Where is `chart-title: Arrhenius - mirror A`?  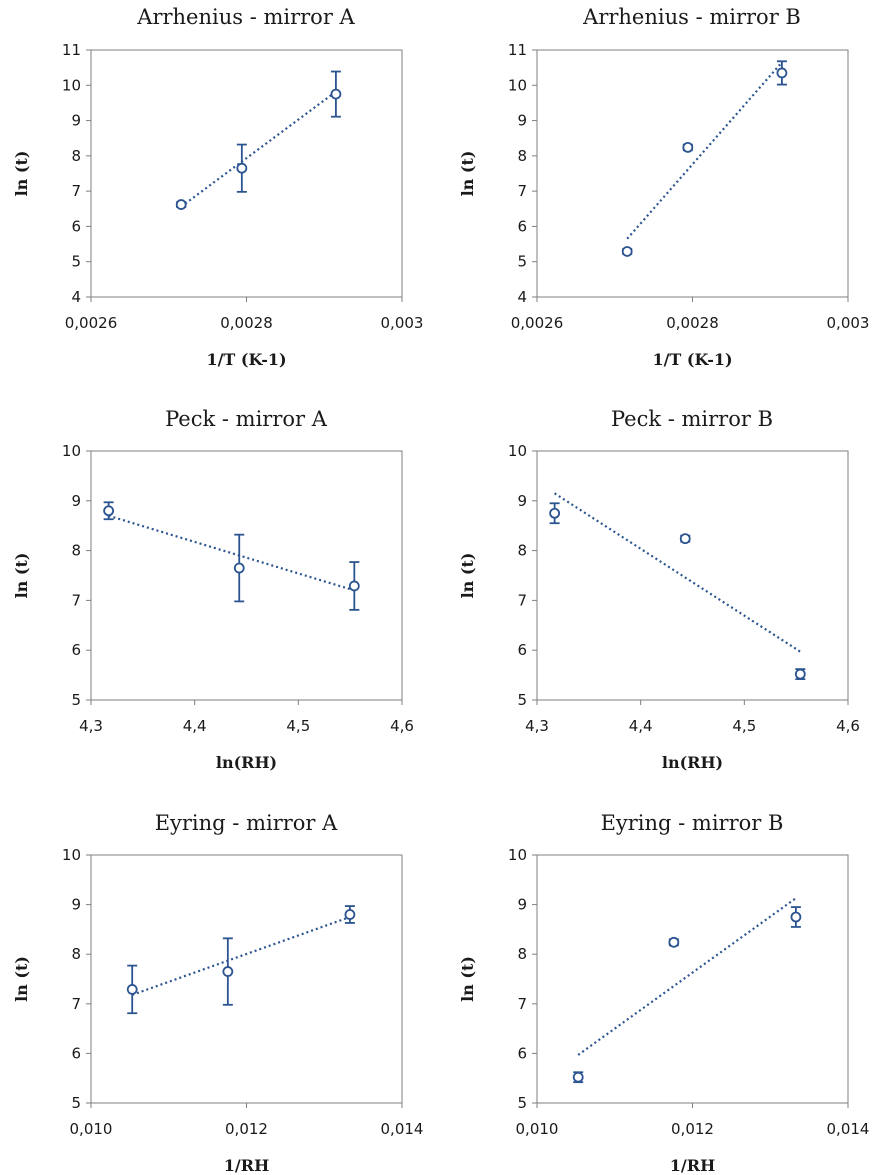
chart-title: Arrhenius - mirror A is located at coordinates (245, 17).